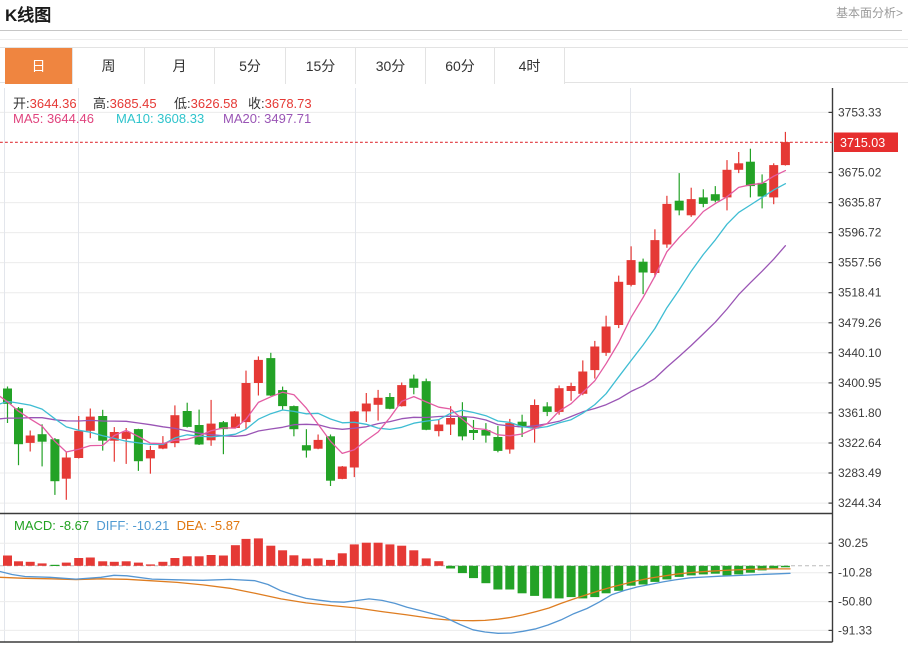 The width and height of the screenshot is (908, 647). What do you see at coordinates (860, 173) in the screenshot?
I see `svg-text: 3675.02` at bounding box center [860, 173].